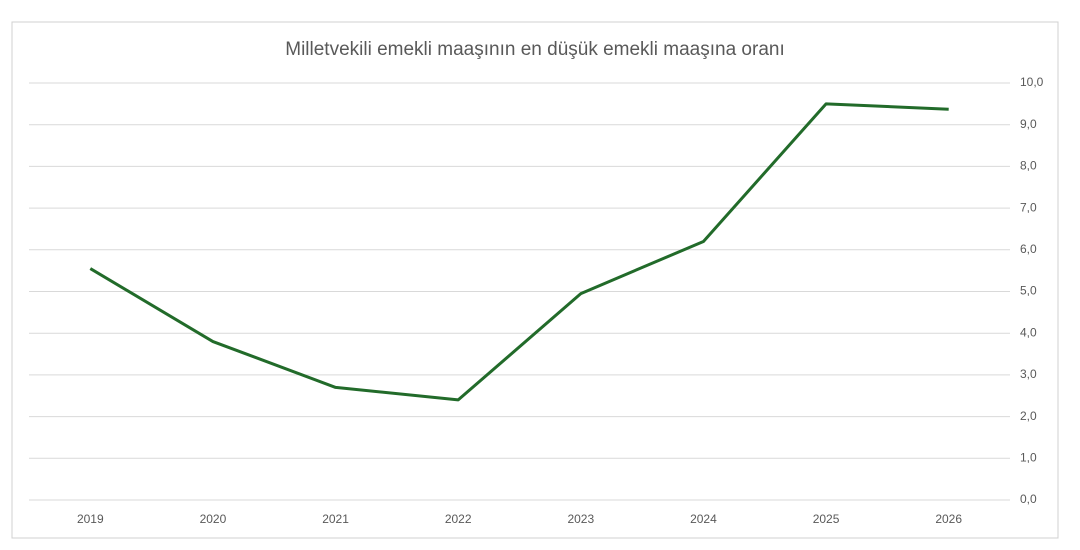  I want to click on y-tick-label: 10,0, so click(1032, 82).